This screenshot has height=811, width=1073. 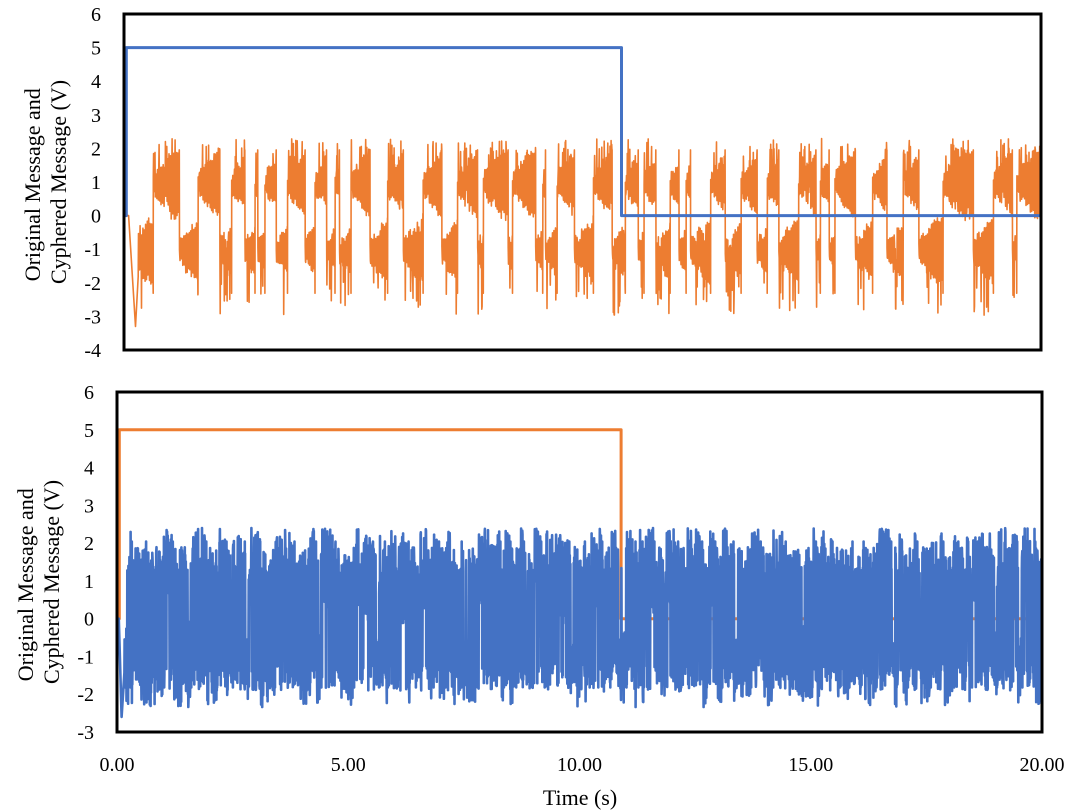 I want to click on bottom-x-tick-label: 15.00, so click(x=810, y=765).